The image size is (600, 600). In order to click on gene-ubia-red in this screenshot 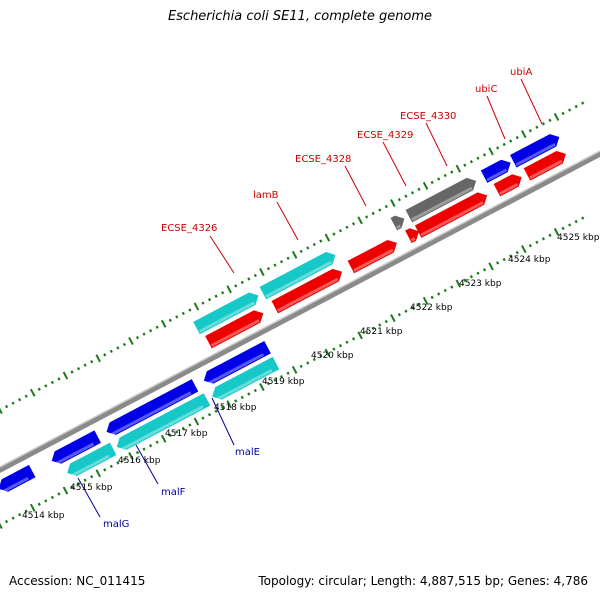, I will do `click(544, 165)`.